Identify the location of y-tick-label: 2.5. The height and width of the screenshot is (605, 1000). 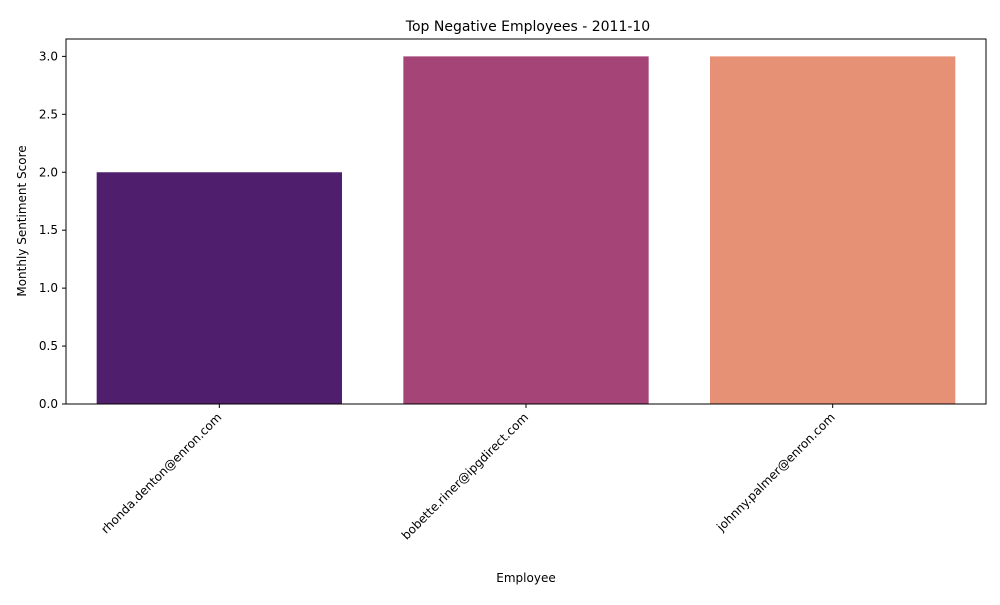
(48, 114).